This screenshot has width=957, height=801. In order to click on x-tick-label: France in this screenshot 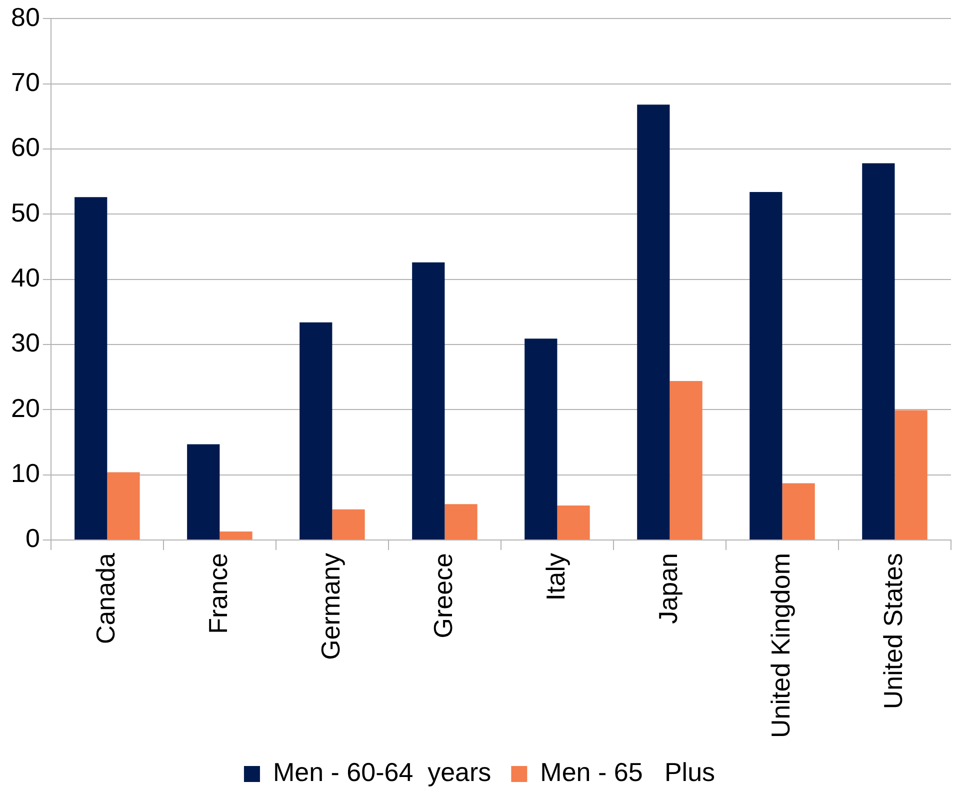, I will do `click(217, 593)`.